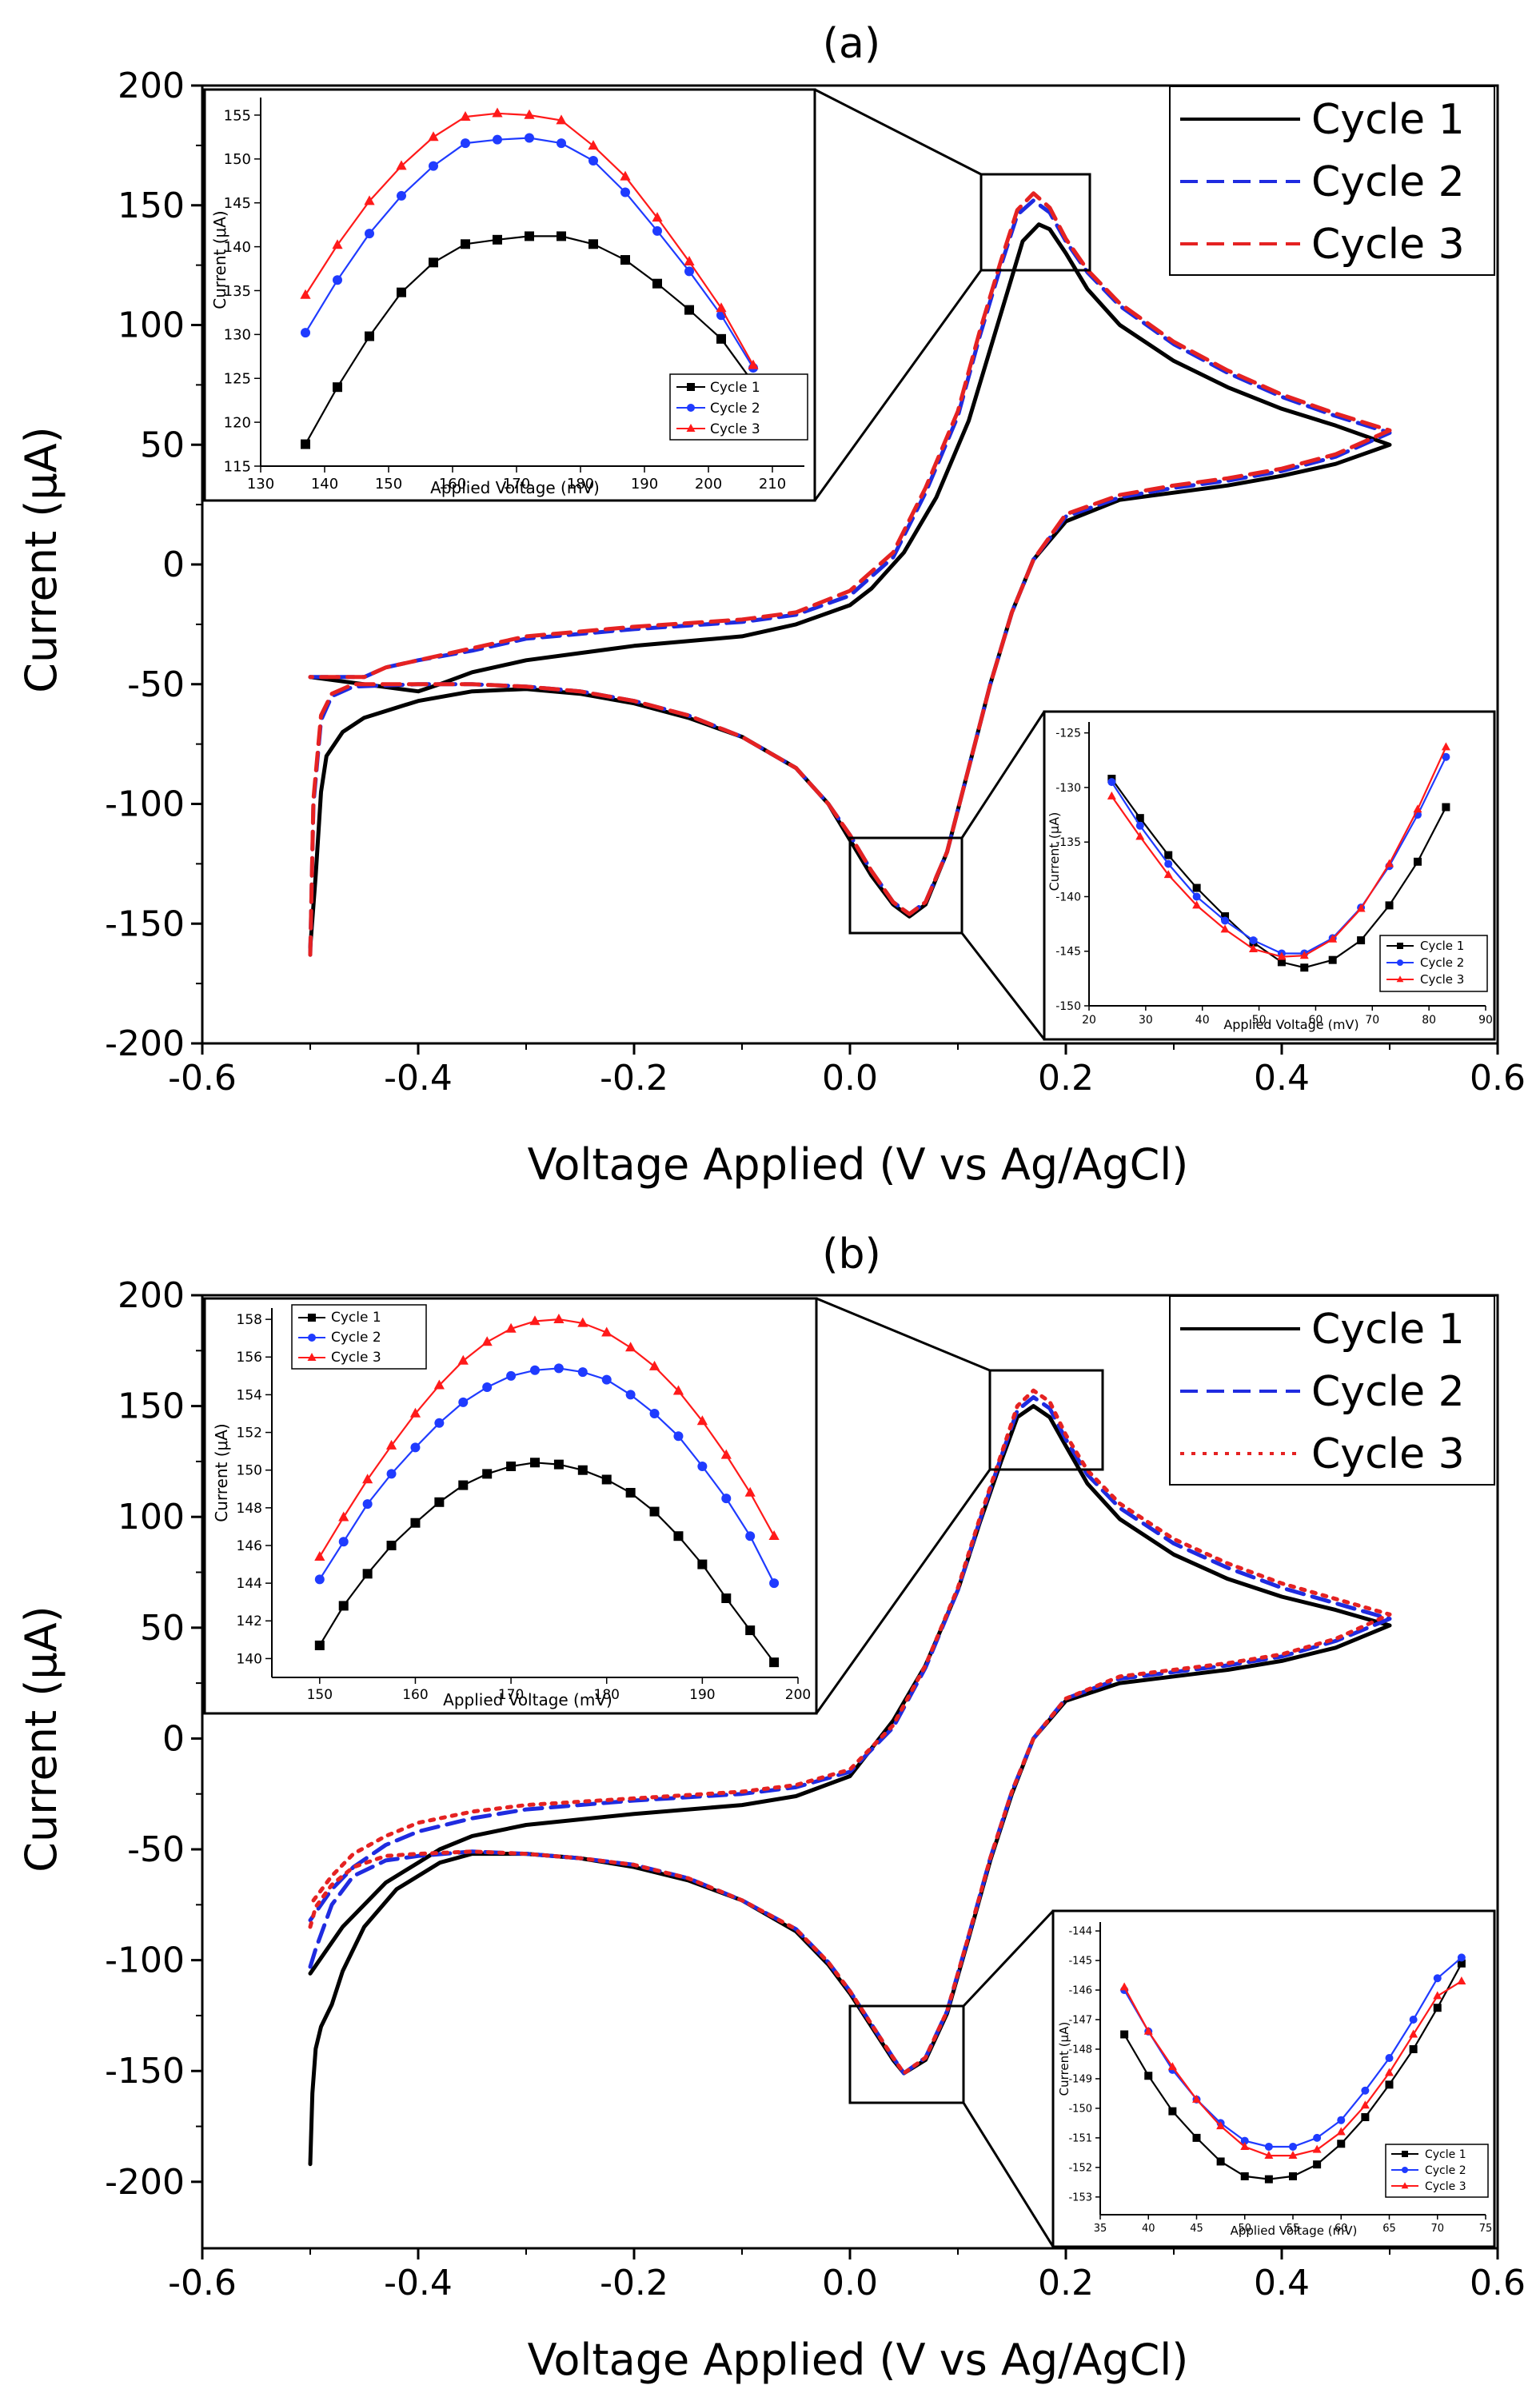 Image resolution: width=1540 pixels, height=2401 pixels. What do you see at coordinates (249, 1320) in the screenshot?
I see `inset-y-tick-label: 158` at bounding box center [249, 1320].